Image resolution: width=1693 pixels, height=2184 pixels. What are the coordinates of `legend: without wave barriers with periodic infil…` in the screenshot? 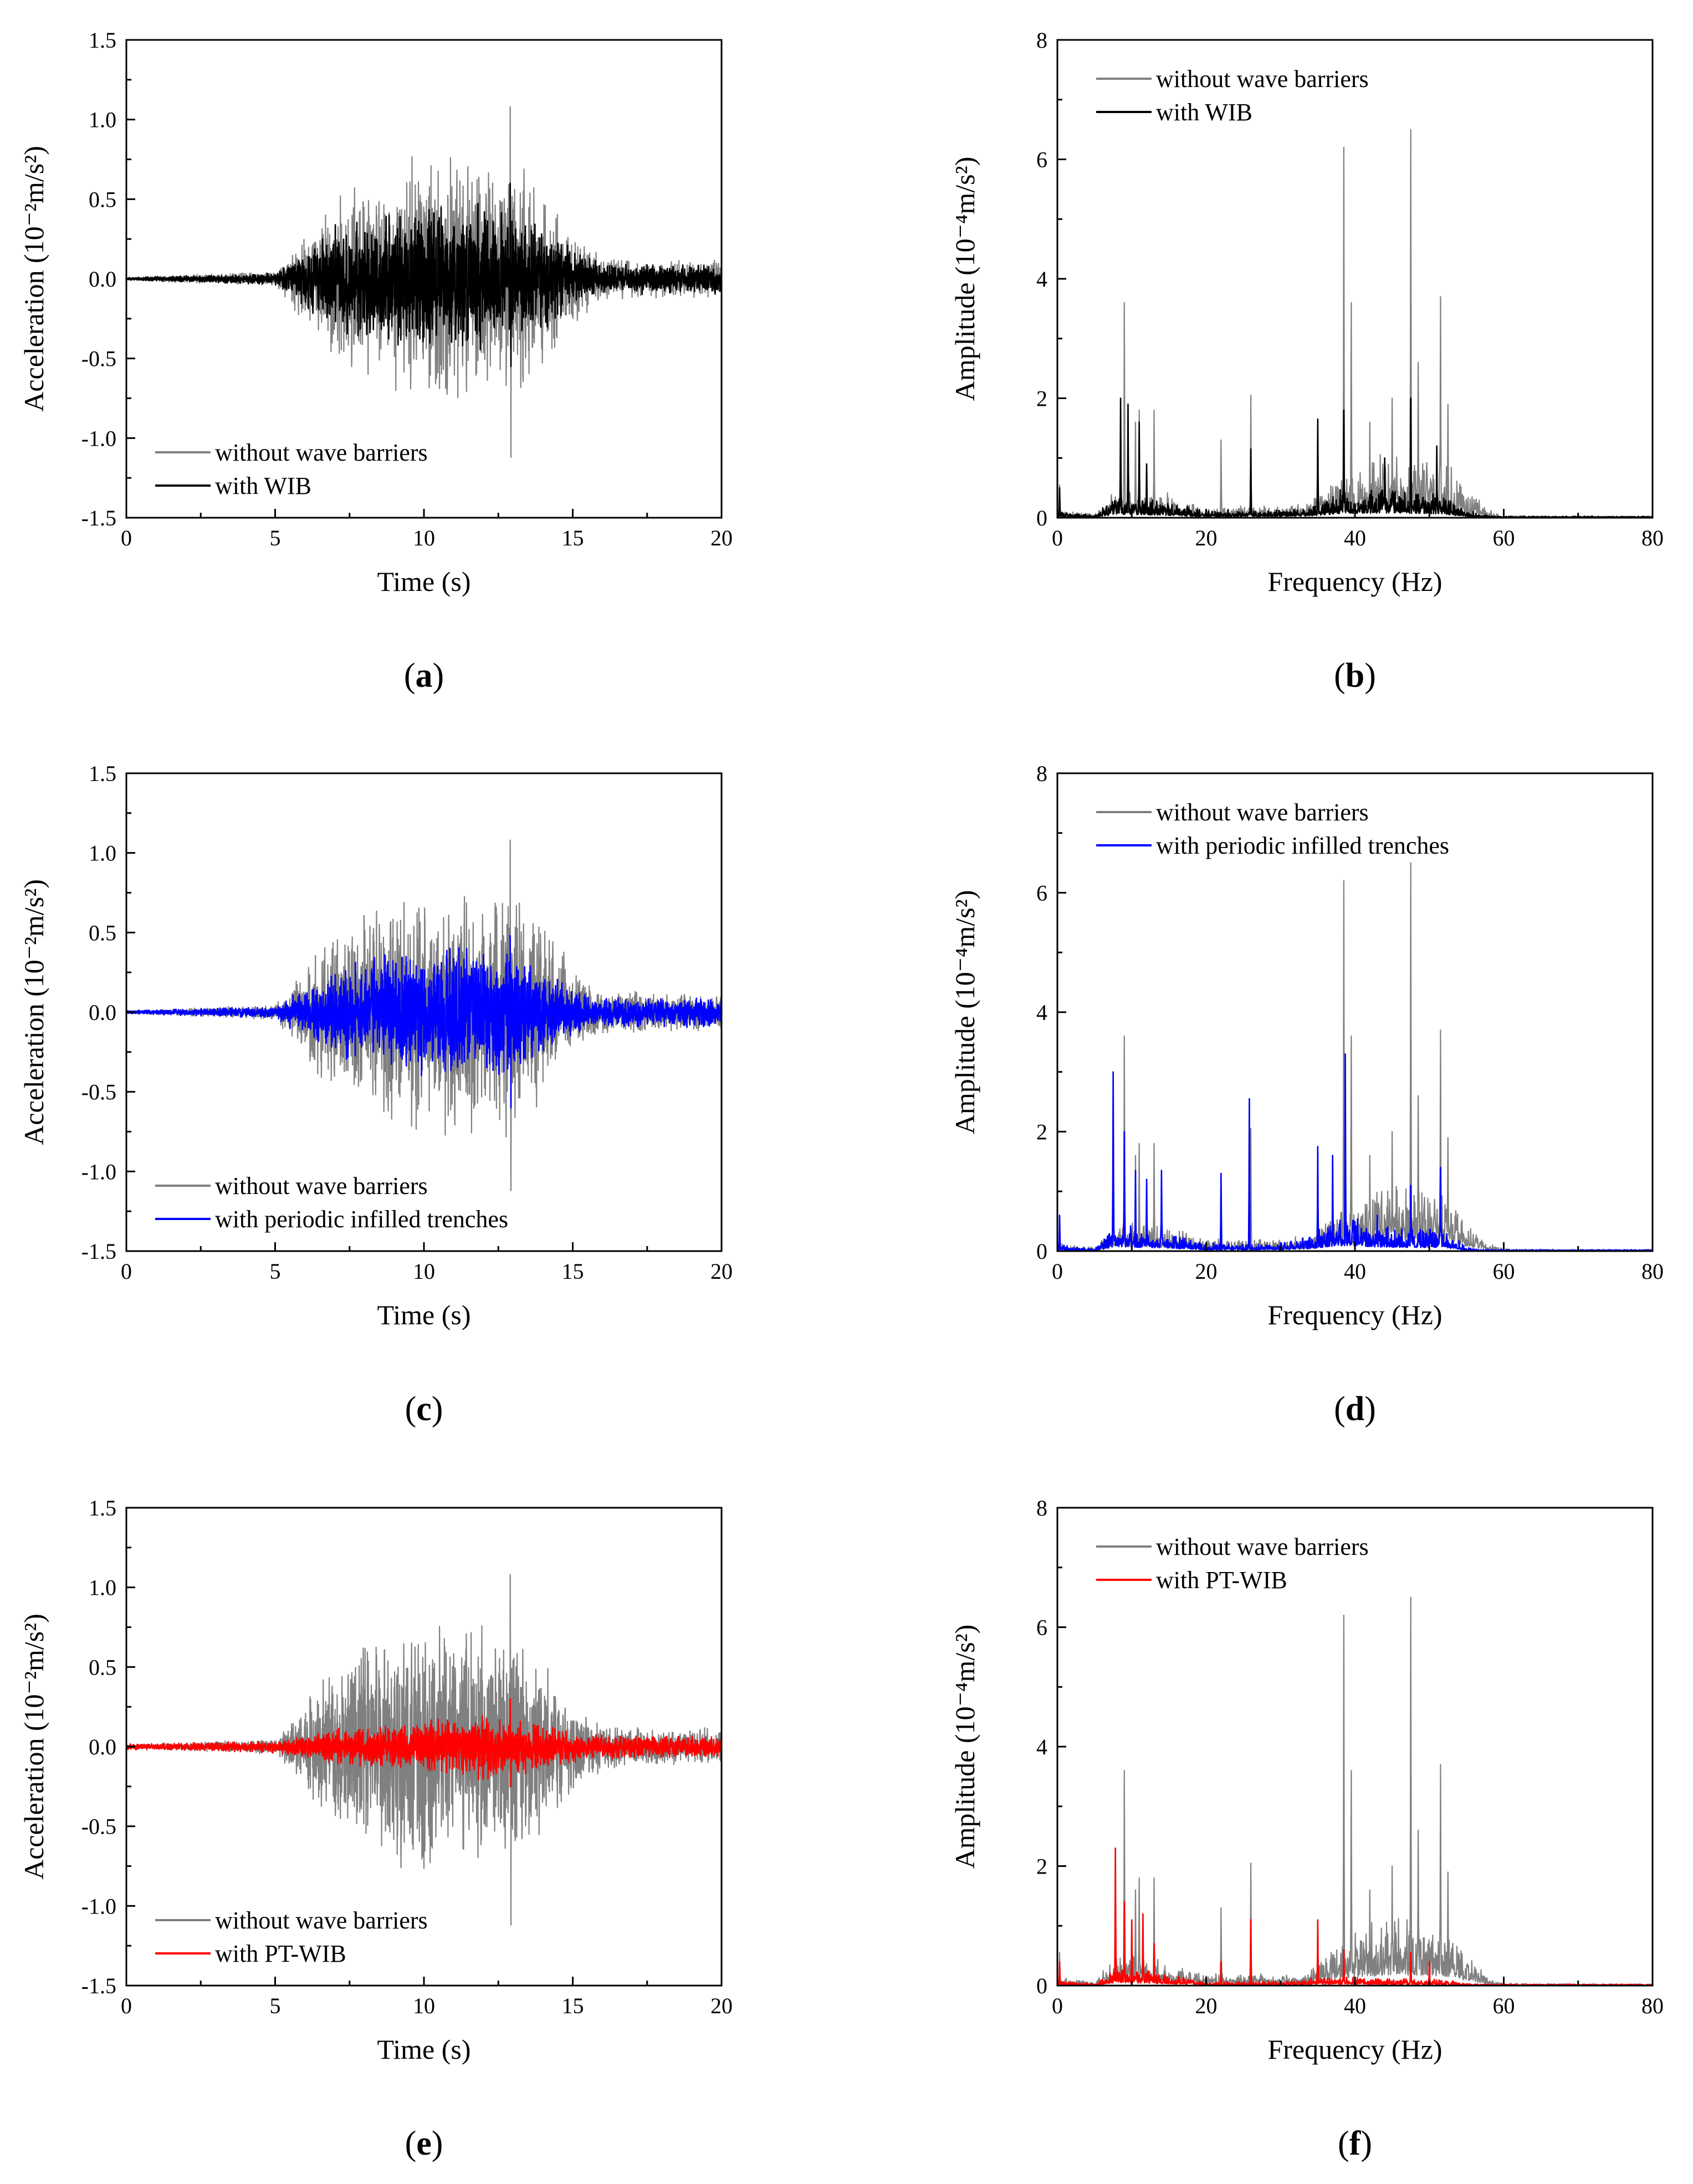 It's located at (331, 1202).